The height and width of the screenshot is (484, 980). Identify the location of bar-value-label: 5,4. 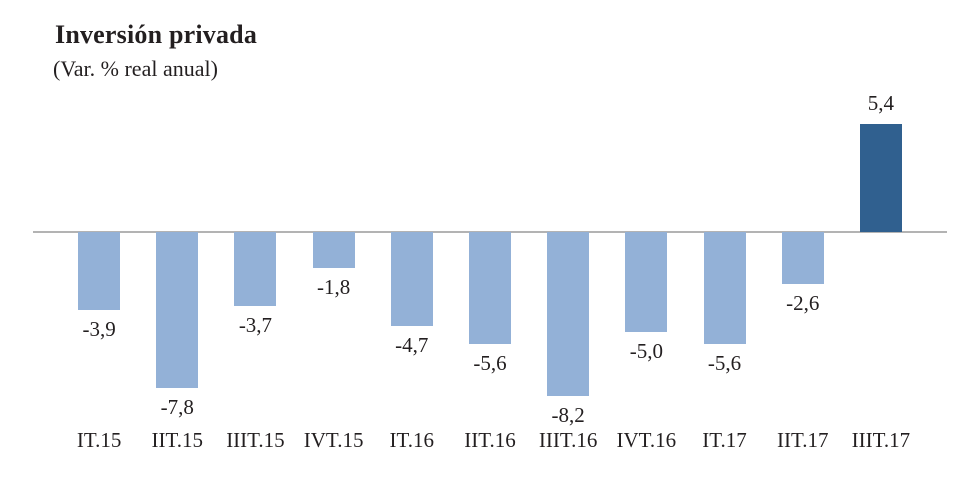
(881, 103).